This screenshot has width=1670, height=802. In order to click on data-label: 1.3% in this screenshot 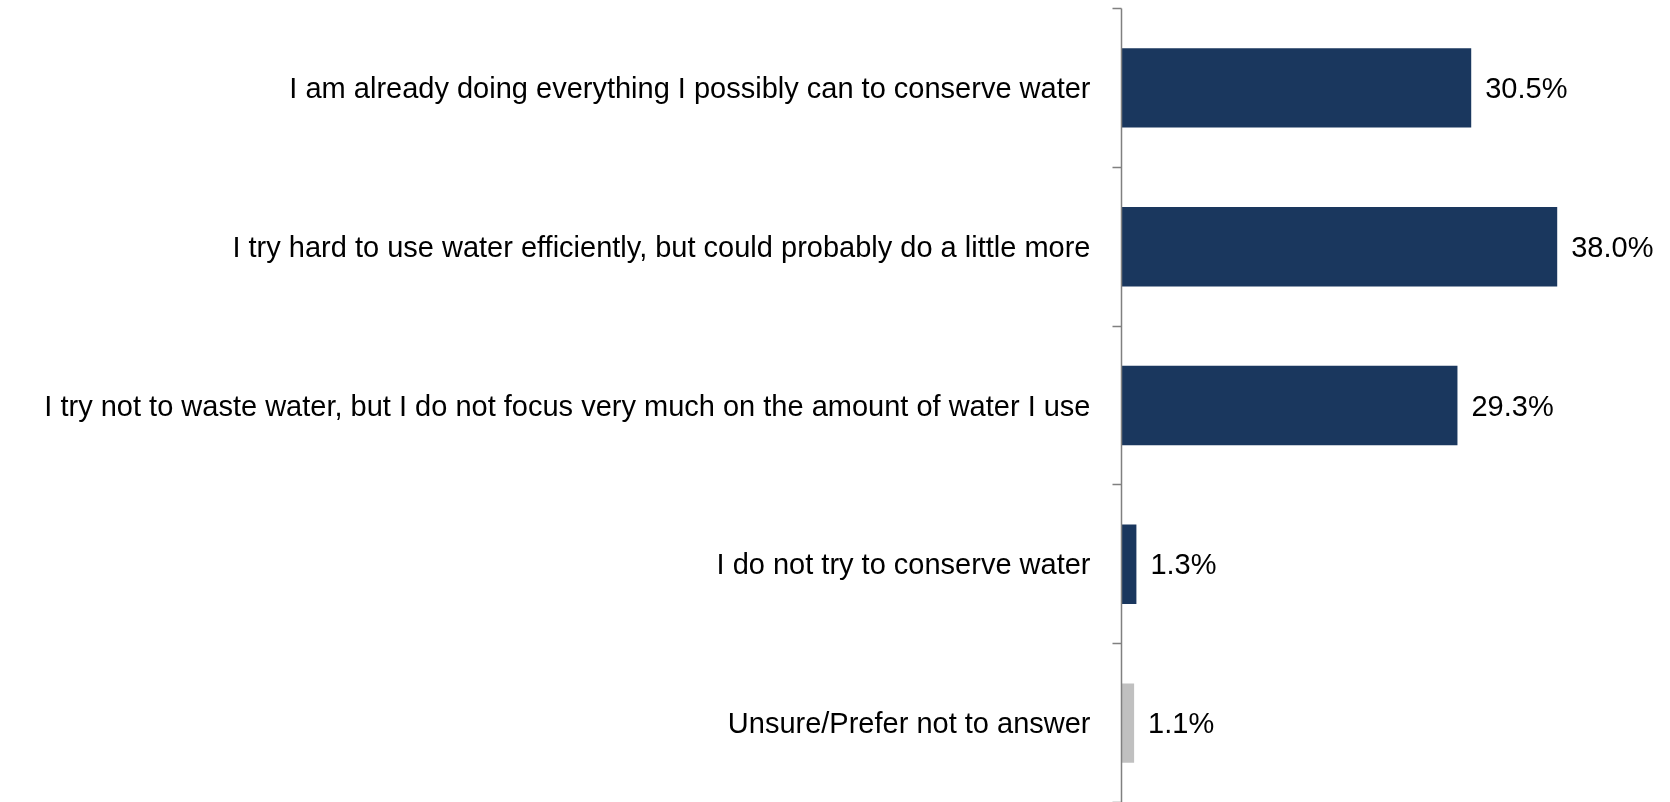, I will do `click(1183, 564)`.